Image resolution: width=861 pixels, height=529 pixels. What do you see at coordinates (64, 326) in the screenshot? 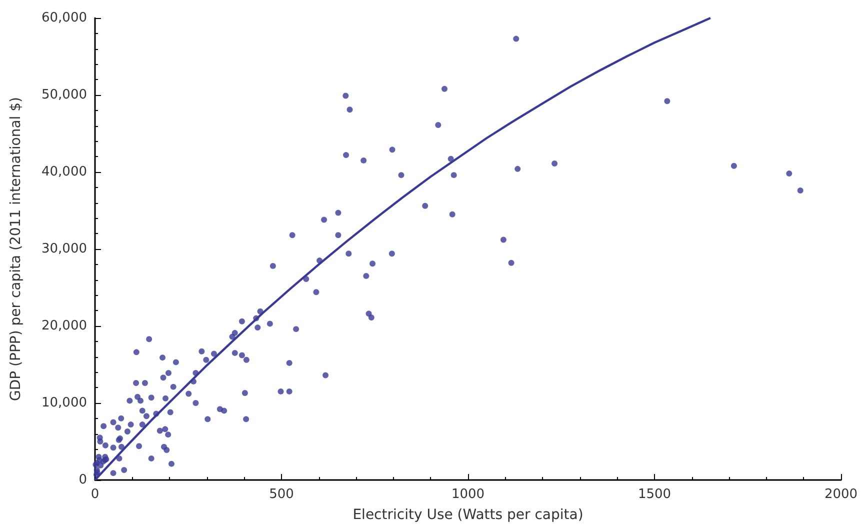
I see `y-tick-label: 20,000` at bounding box center [64, 326].